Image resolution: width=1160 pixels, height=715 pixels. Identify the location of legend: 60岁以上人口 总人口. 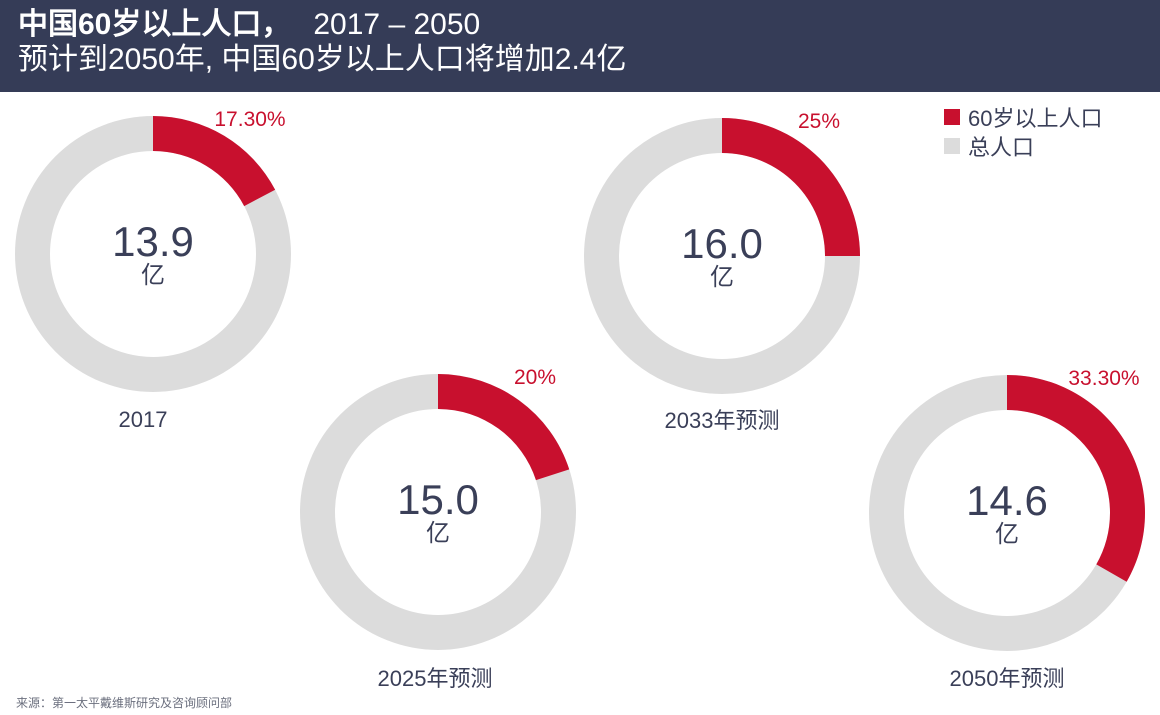
(1023, 131).